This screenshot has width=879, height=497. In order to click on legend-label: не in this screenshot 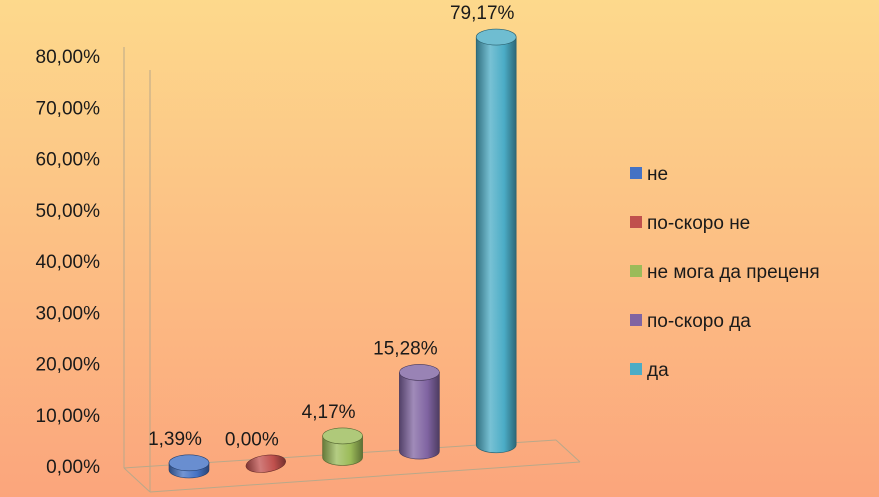, I will do `click(657, 174)`.